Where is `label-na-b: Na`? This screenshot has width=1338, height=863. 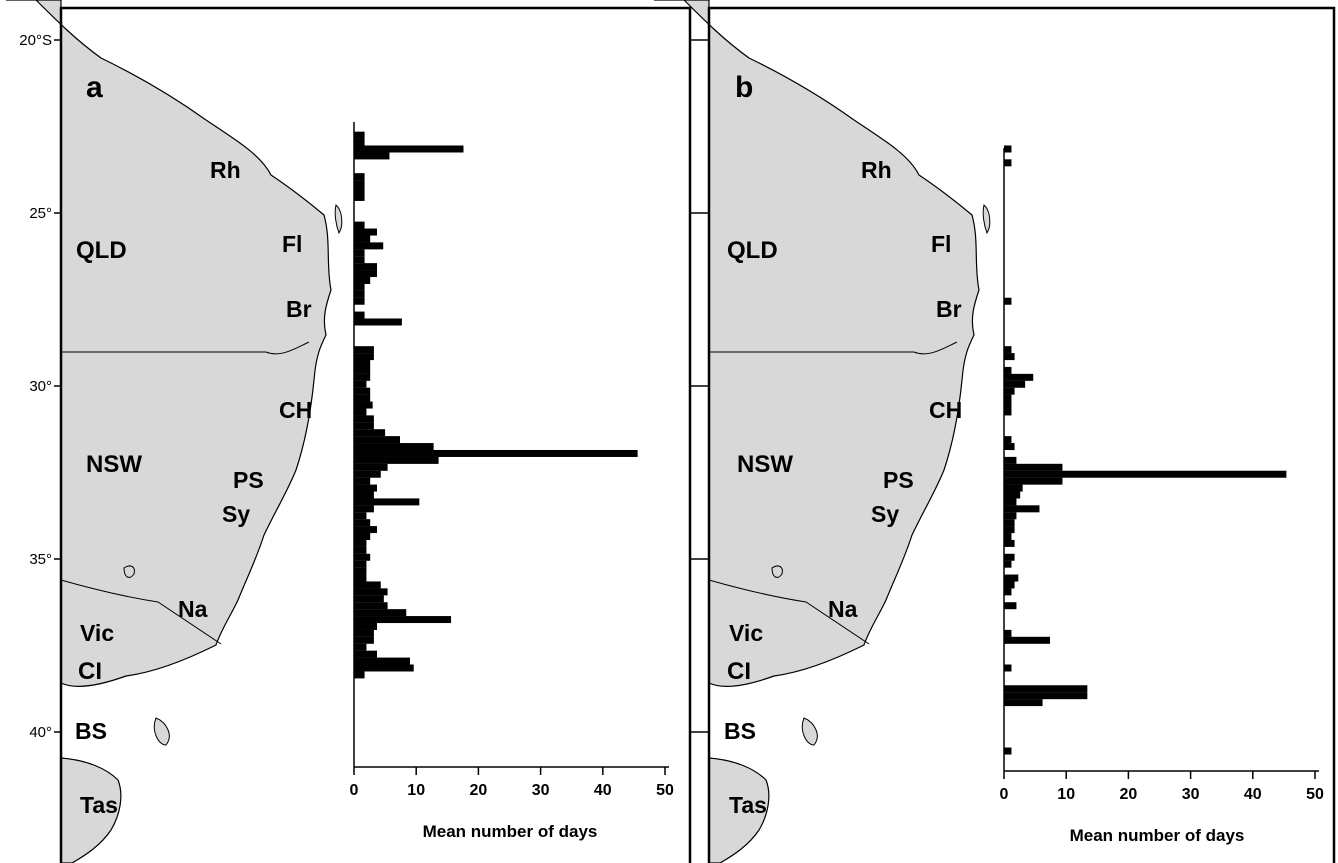 label-na-b: Na is located at coordinates (843, 609).